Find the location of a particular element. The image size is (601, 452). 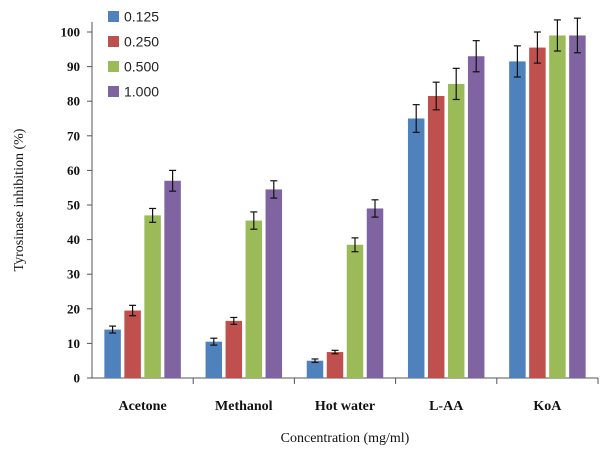

y-tick-label: 80 is located at coordinates (73, 101).